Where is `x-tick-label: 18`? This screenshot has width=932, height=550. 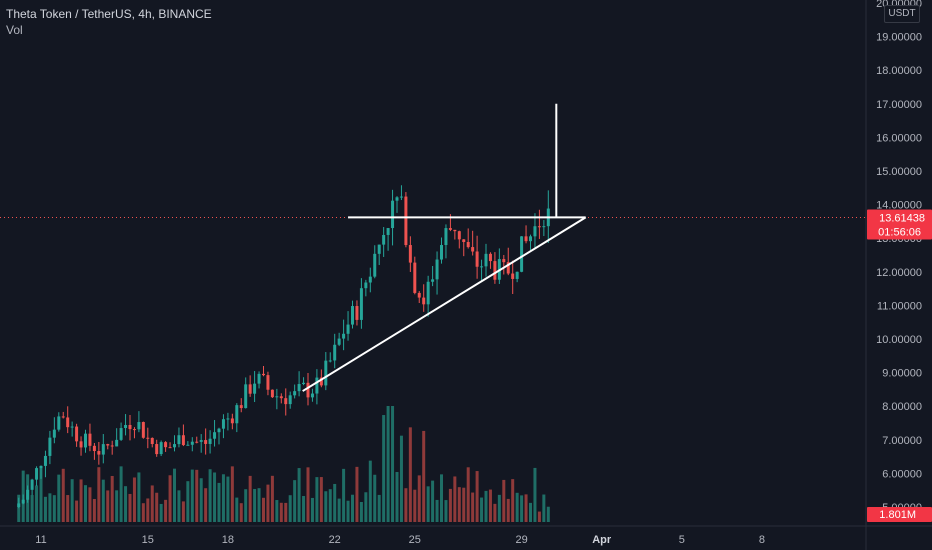
x-tick-label: 18 is located at coordinates (228, 540).